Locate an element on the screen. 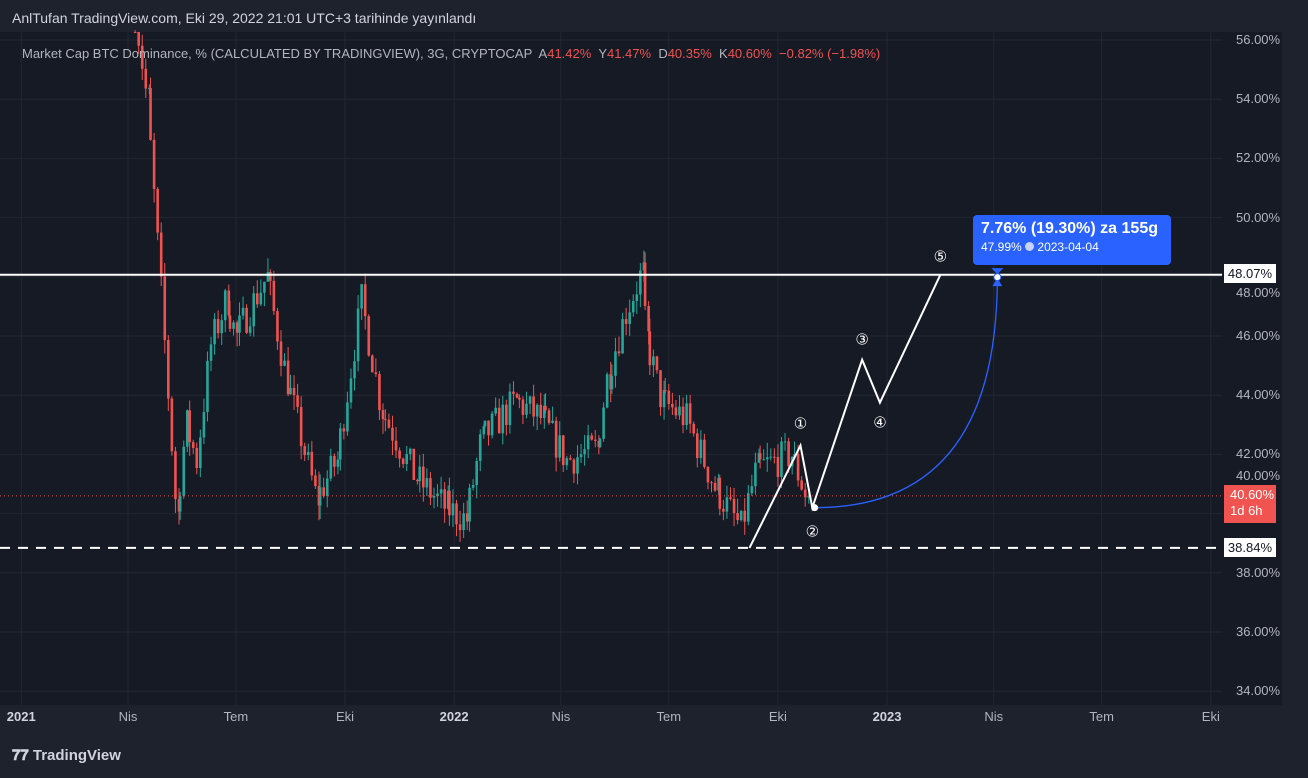 This screenshot has height=778, width=1308. price-tick: 56.00% is located at coordinates (1258, 39).